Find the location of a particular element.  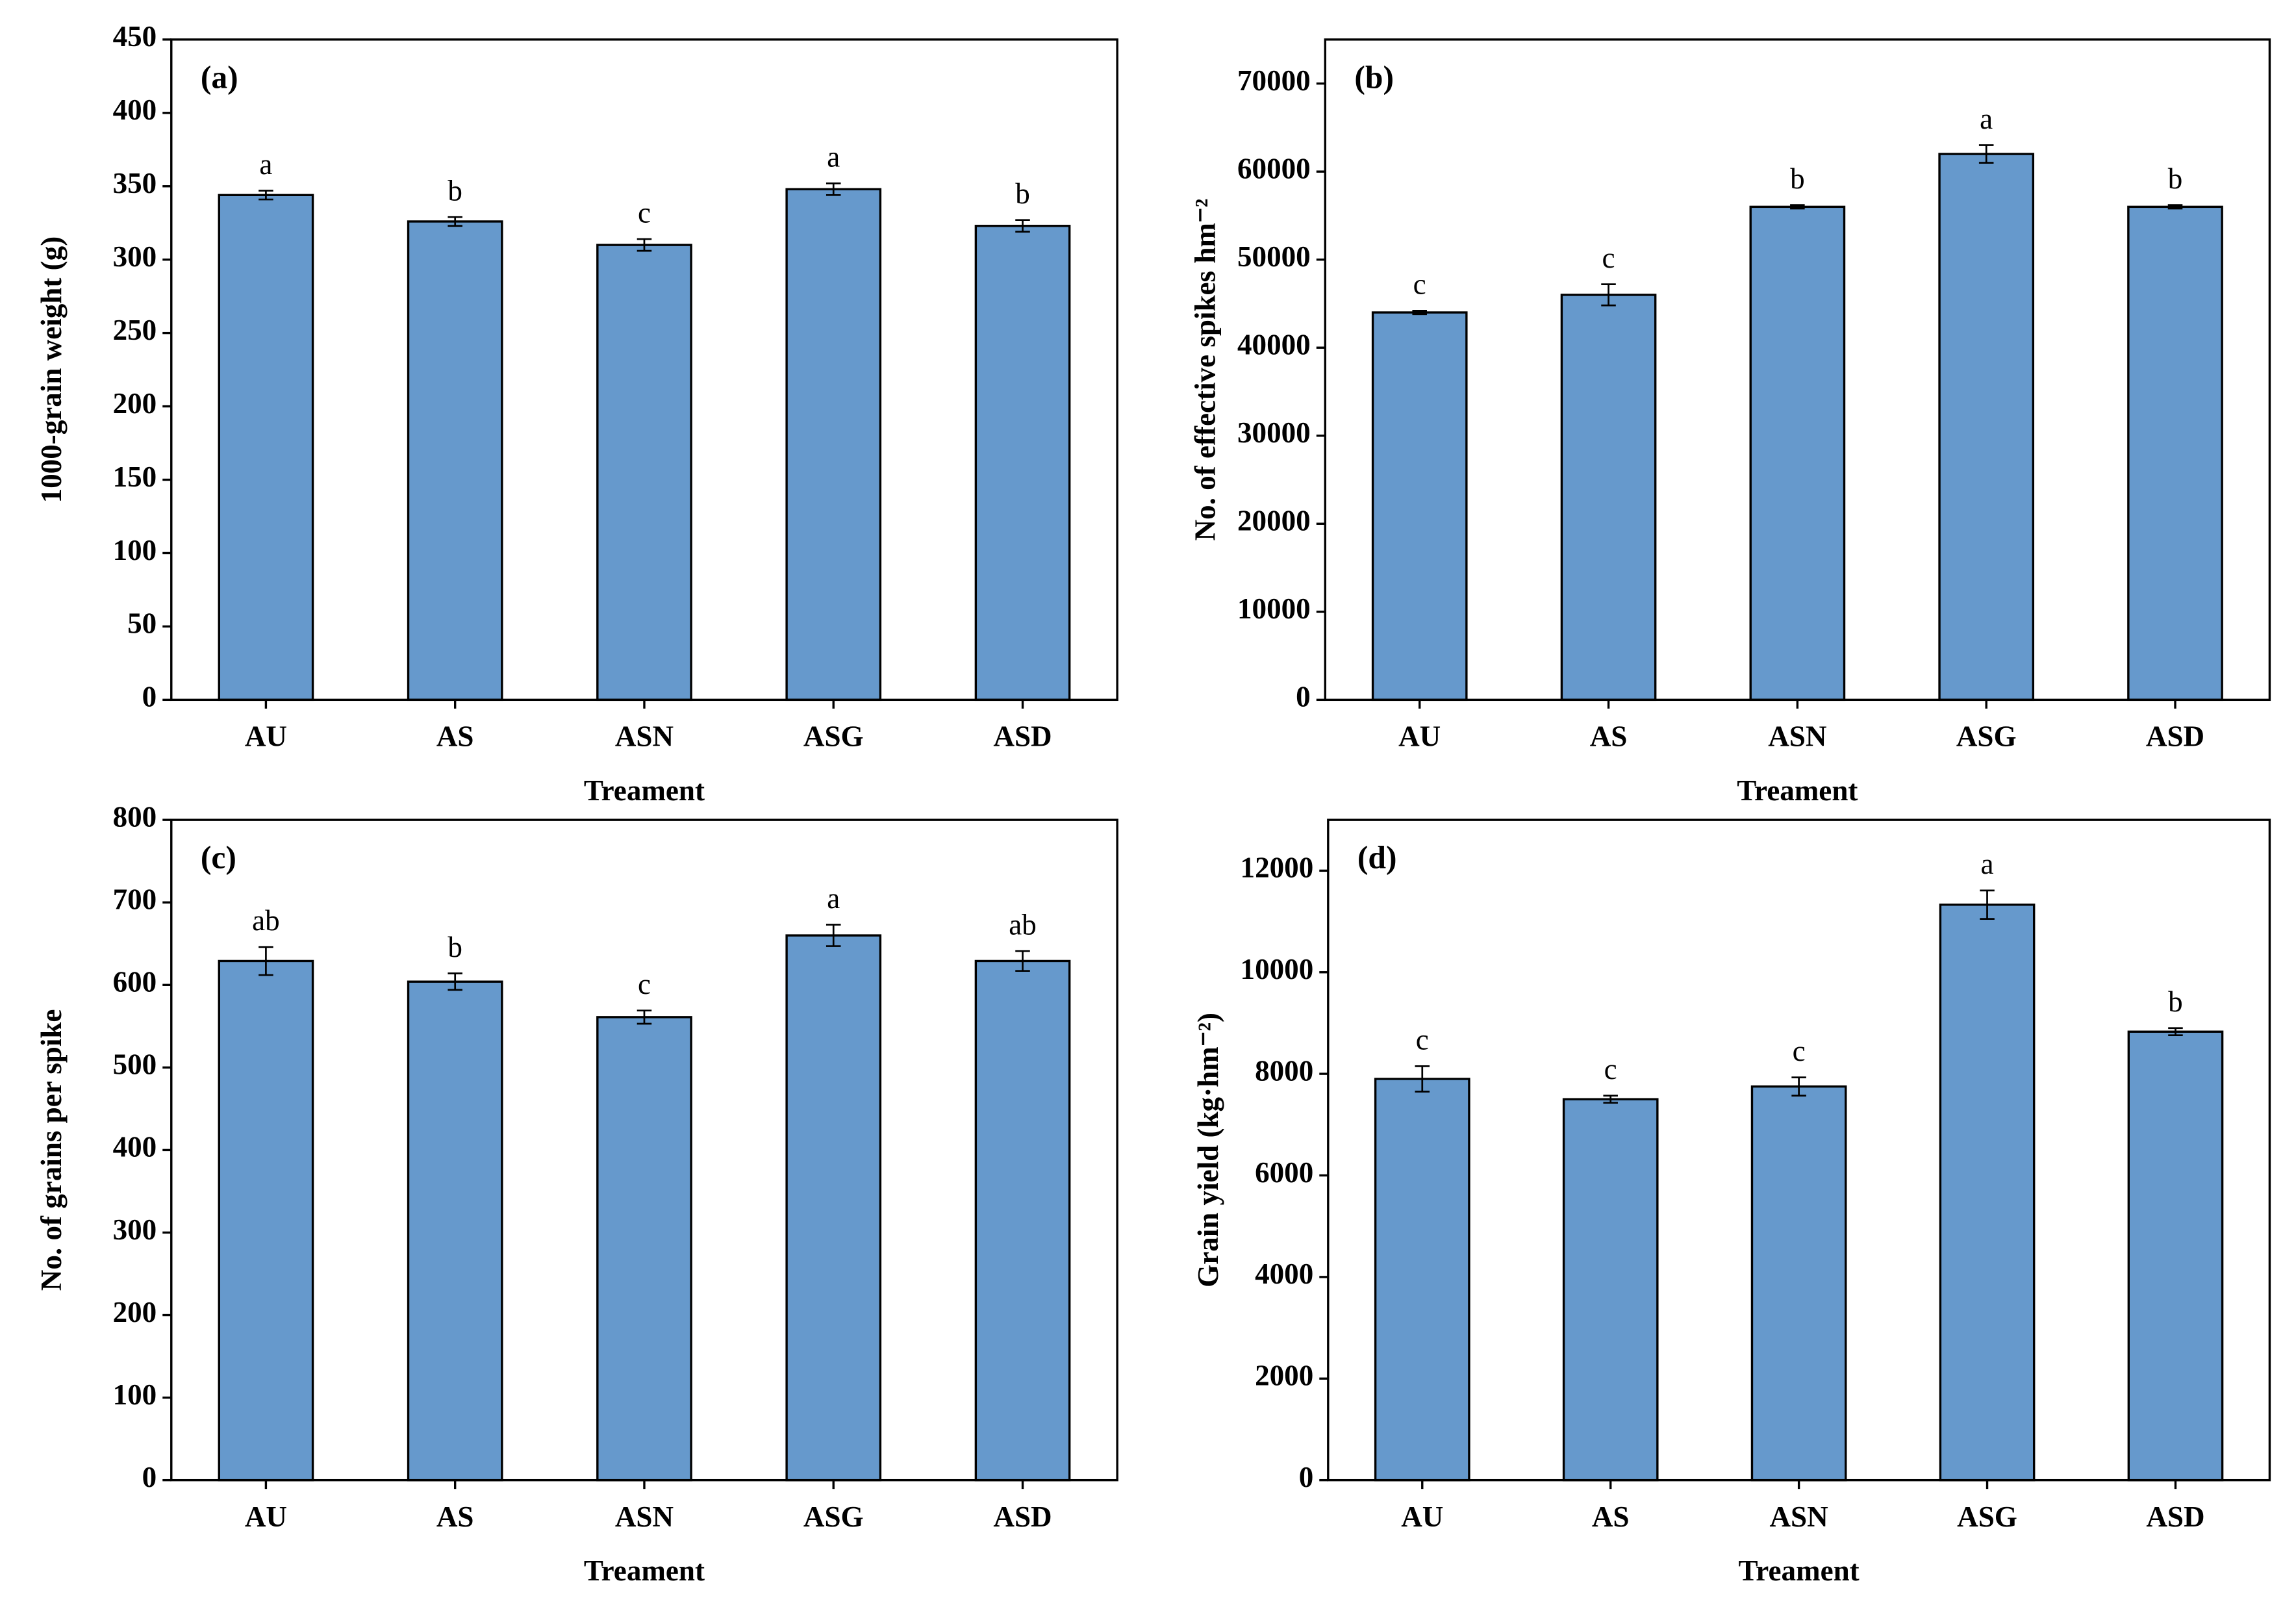

y-tick-label: 70000 is located at coordinates (1274, 80).